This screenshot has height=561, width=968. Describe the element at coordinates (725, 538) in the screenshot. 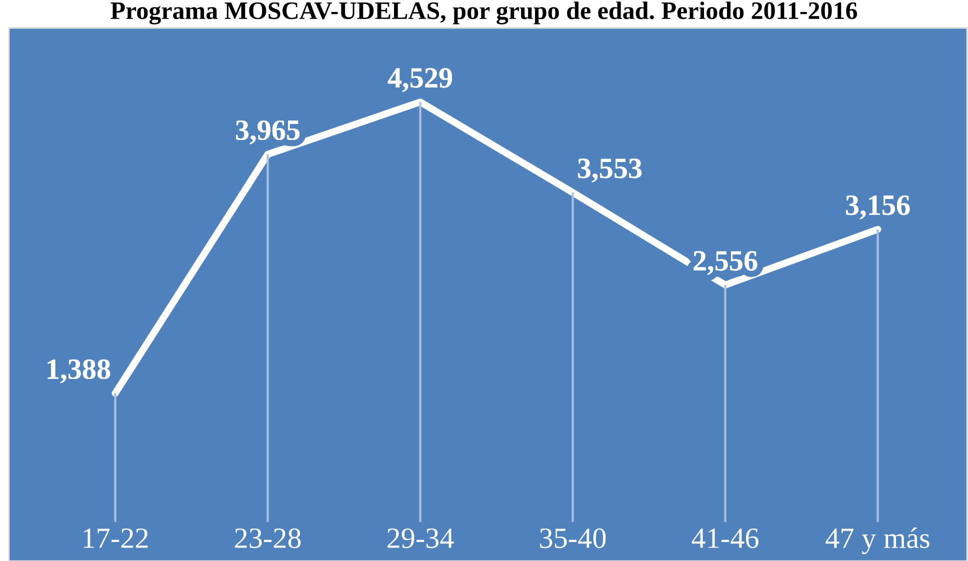

I see `x-tick-label: 41-46` at that location.